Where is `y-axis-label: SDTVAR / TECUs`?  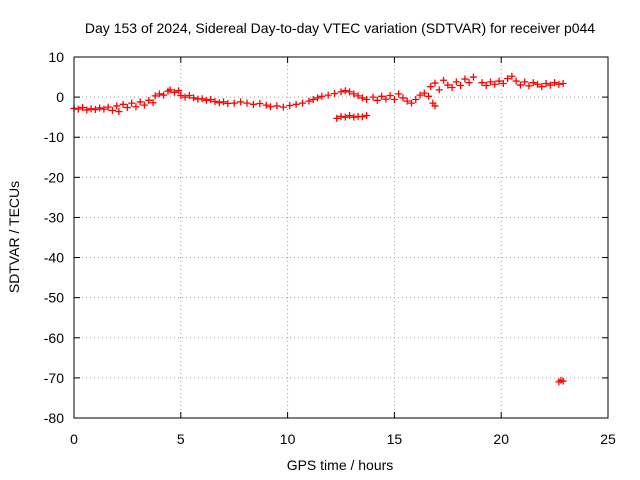 y-axis-label: SDTVAR / TECUs is located at coordinates (14, 237).